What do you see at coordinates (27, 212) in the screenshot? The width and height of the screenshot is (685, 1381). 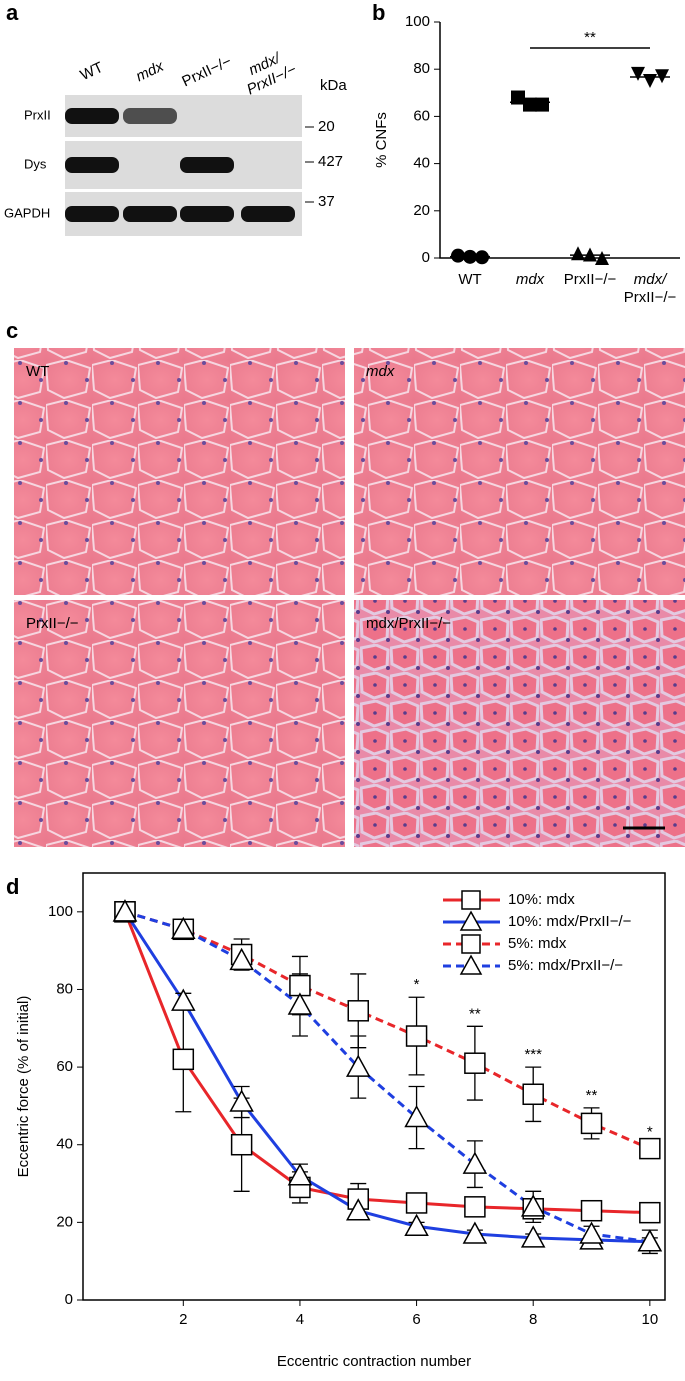 I see `blot-row-label: GAPDH` at bounding box center [27, 212].